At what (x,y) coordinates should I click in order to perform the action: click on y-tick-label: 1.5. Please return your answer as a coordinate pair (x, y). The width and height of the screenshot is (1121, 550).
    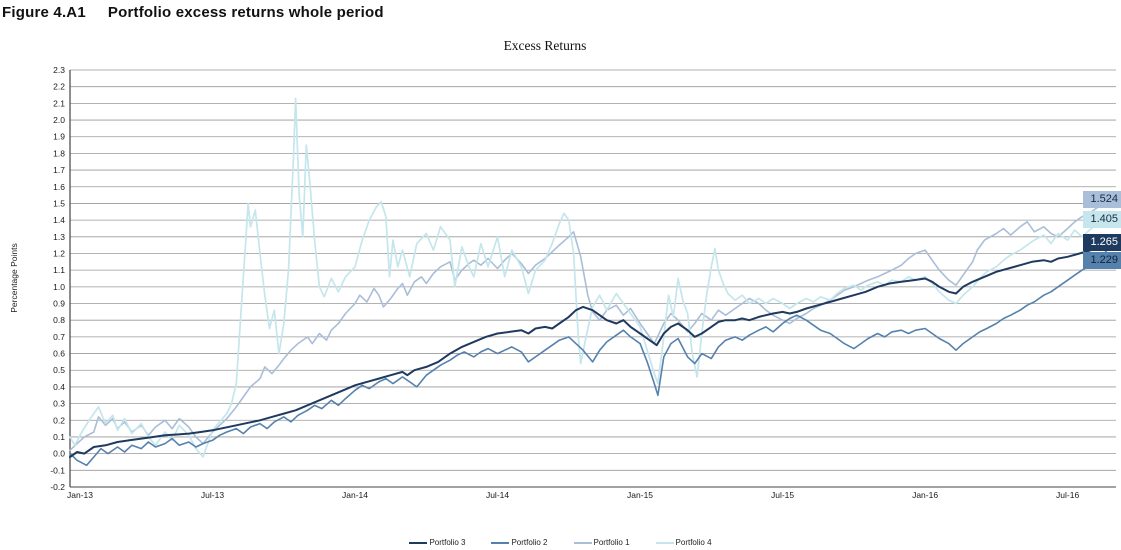
    Looking at the image, I should click on (59, 203).